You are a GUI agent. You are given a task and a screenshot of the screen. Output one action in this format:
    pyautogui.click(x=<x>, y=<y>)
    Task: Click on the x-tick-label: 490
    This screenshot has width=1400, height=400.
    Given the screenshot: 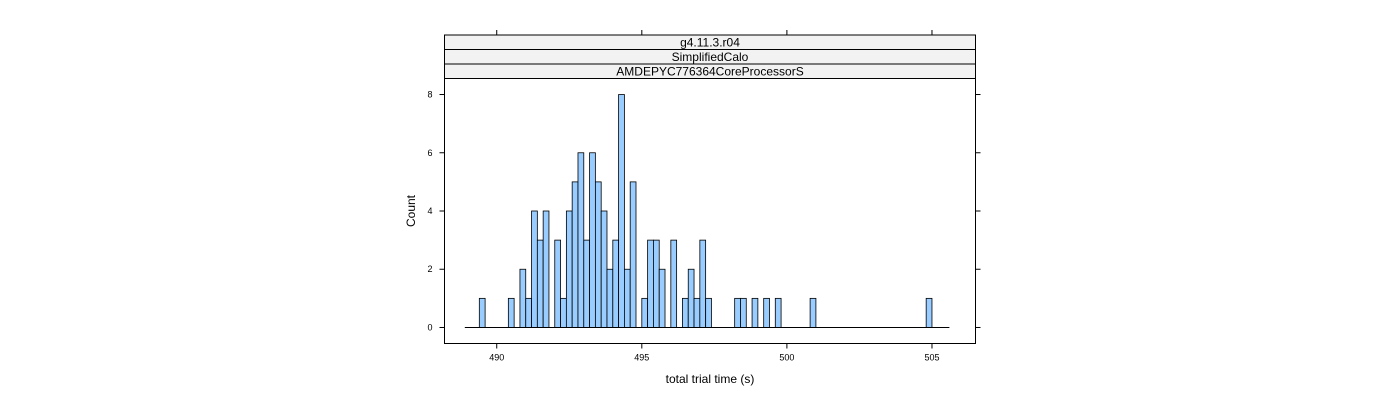 What is the action you would take?
    pyautogui.click(x=496, y=358)
    